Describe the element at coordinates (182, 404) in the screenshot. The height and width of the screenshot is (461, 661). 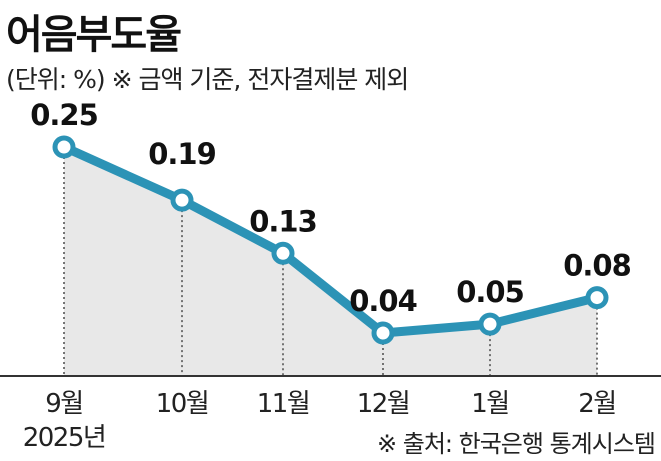
I see `x-tick-label-2: 10월` at that location.